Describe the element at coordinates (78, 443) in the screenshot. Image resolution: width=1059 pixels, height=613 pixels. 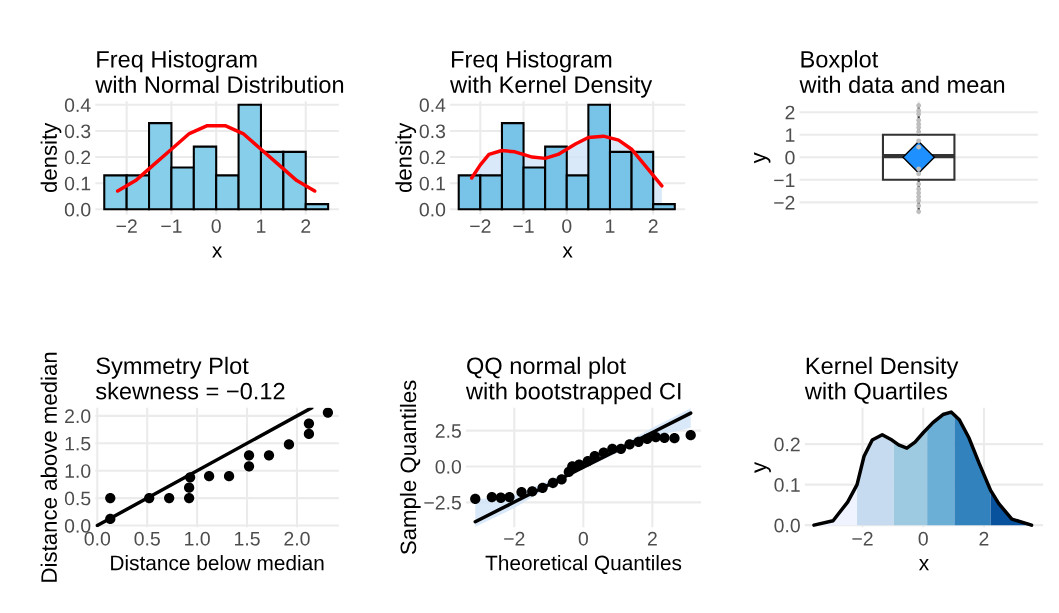
I see `y-tick-label: 1.5` at that location.